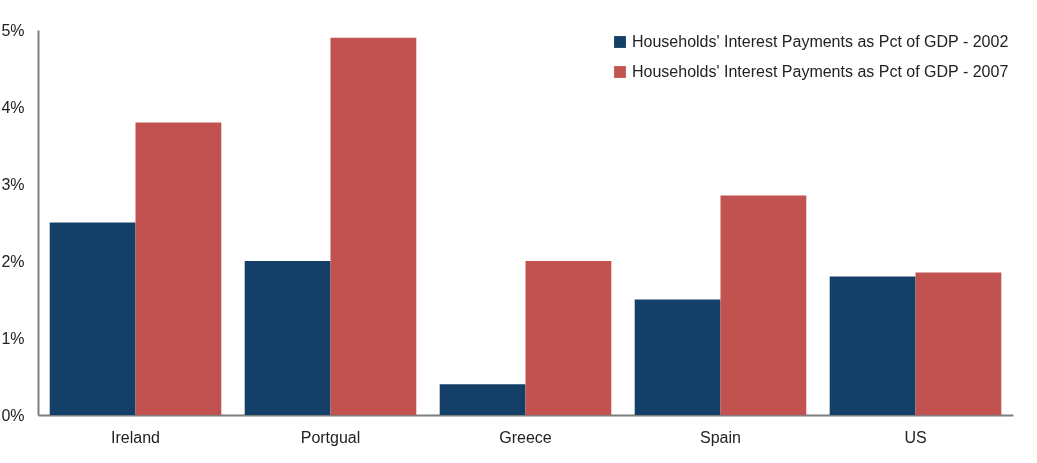  Describe the element at coordinates (330, 437) in the screenshot. I see `x-tick-label: Portgual` at that location.